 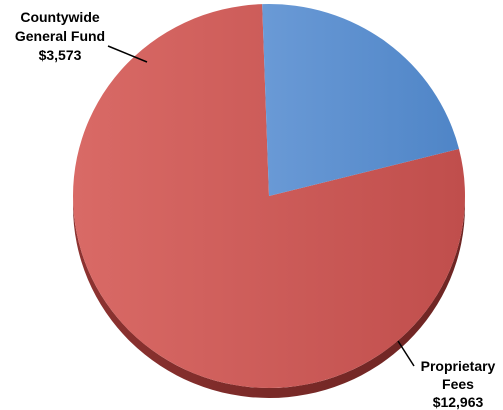 I want to click on label-line: General Fund, so click(x=60, y=36).